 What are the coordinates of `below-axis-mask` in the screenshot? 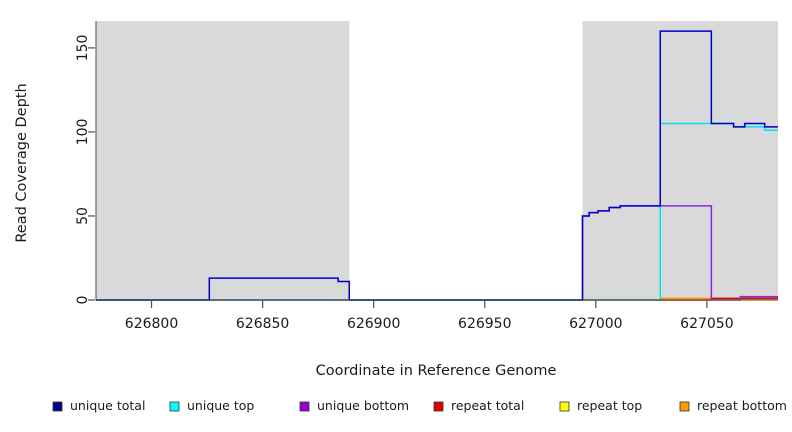 It's located at (396, 331).